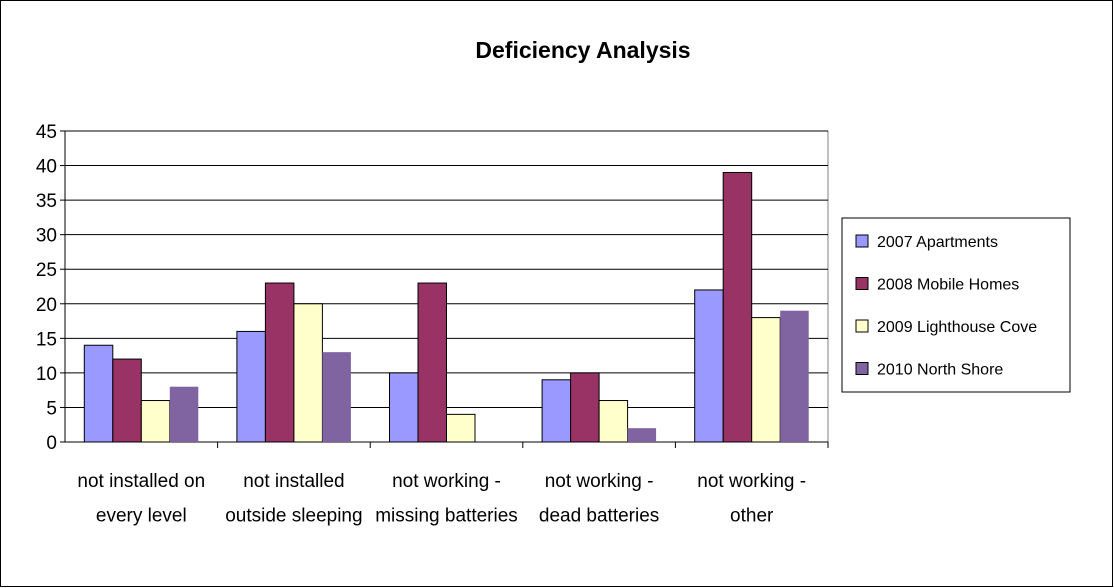 The width and height of the screenshot is (1114, 588). What do you see at coordinates (599, 499) in the screenshot?
I see `x-tick-label: not working -dead batteries` at bounding box center [599, 499].